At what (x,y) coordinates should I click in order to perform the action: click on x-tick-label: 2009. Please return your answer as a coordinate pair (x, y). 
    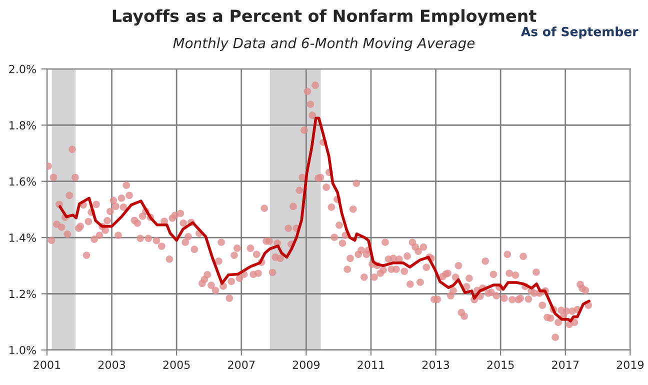
    Looking at the image, I should click on (306, 364).